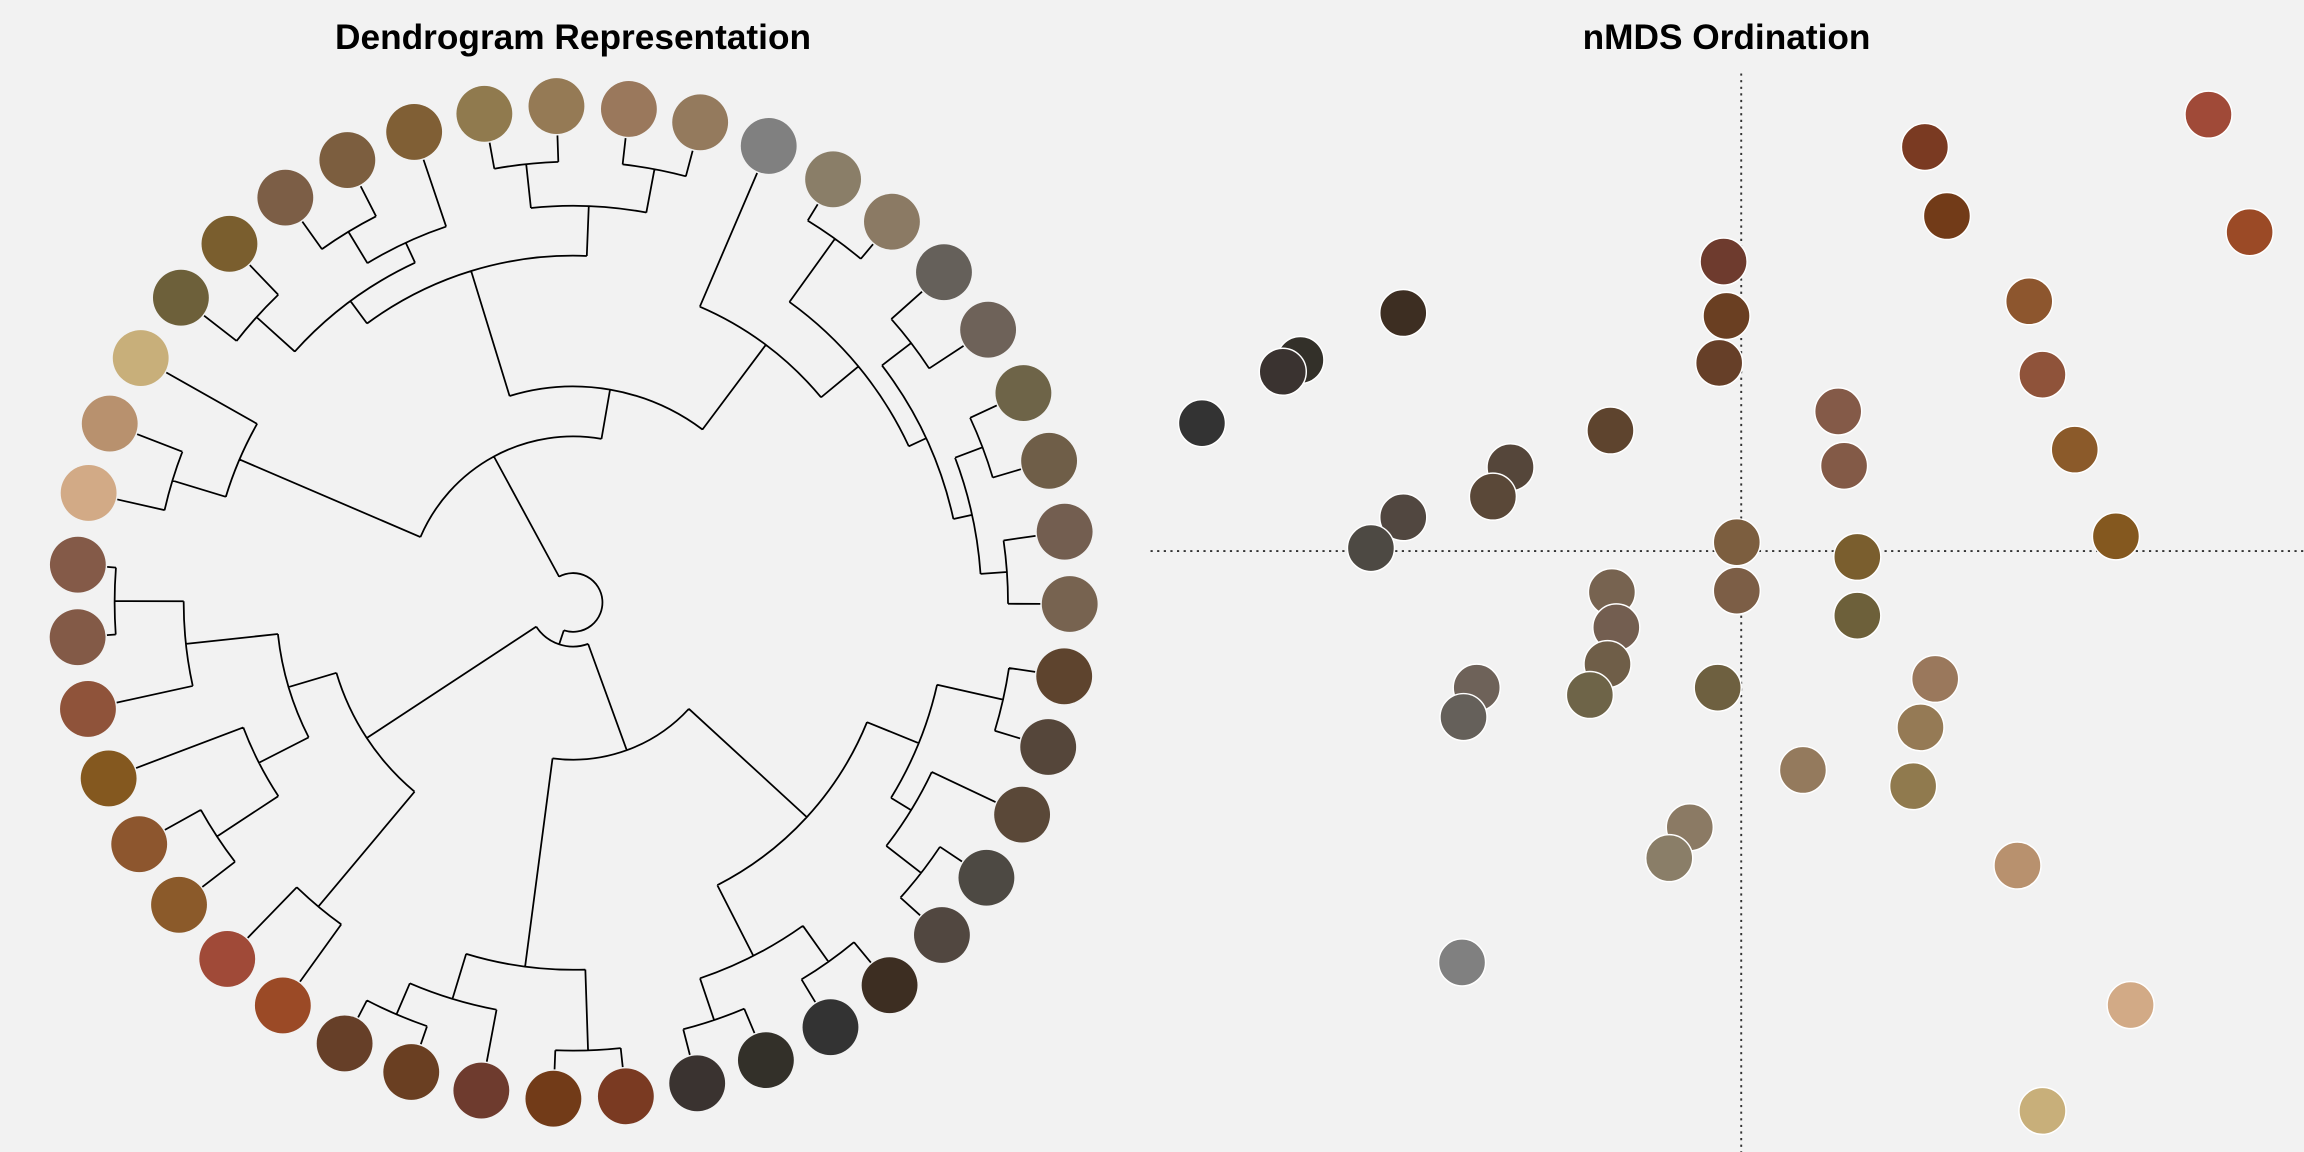 The height and width of the screenshot is (1152, 2304). What do you see at coordinates (573, 37) in the screenshot?
I see `dendrogram-title: Dendrogram Representation` at bounding box center [573, 37].